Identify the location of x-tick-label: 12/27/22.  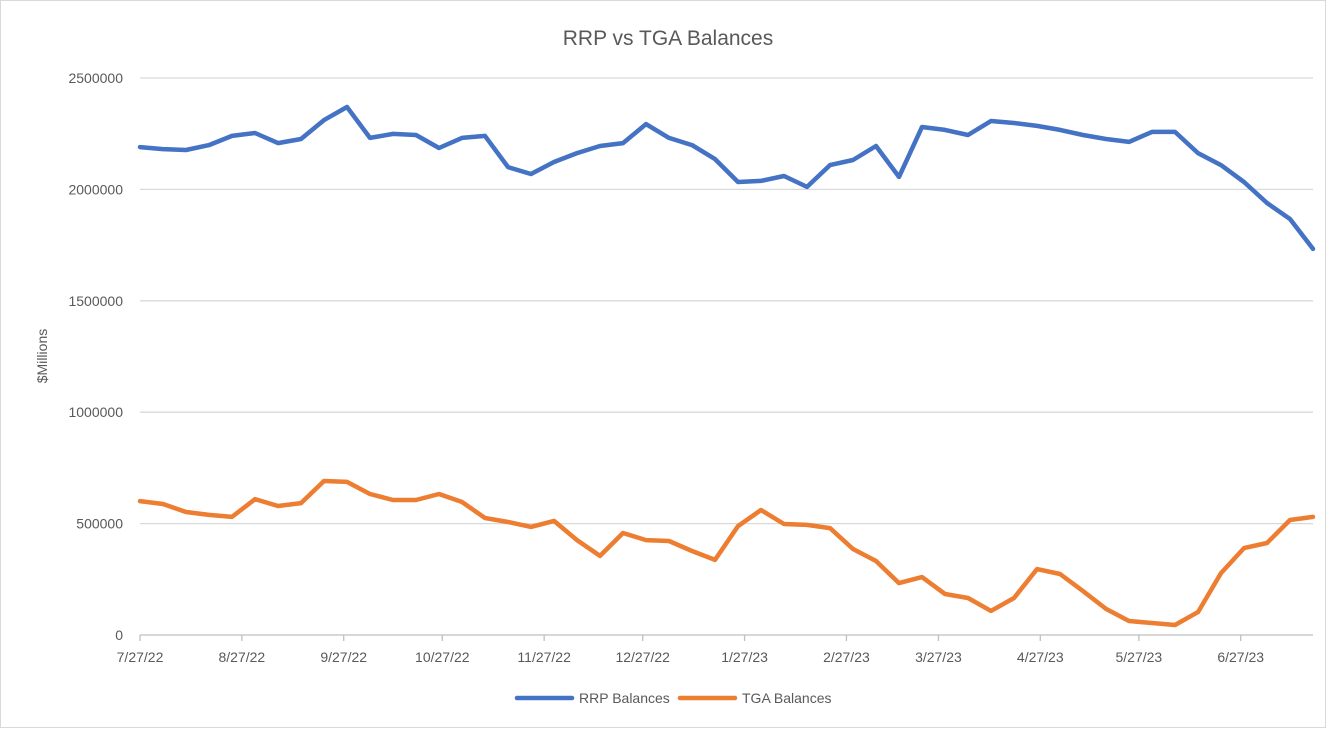
(642, 657).